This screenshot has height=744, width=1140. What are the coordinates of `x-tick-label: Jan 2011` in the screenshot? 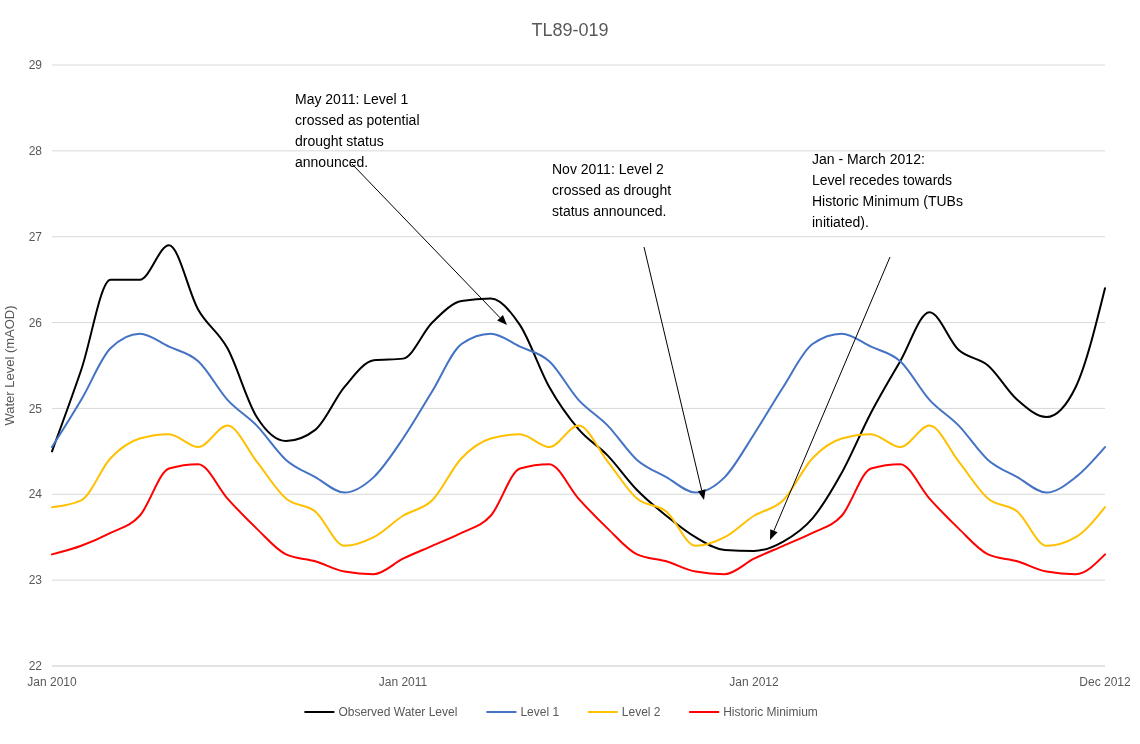 It's located at (403, 682).